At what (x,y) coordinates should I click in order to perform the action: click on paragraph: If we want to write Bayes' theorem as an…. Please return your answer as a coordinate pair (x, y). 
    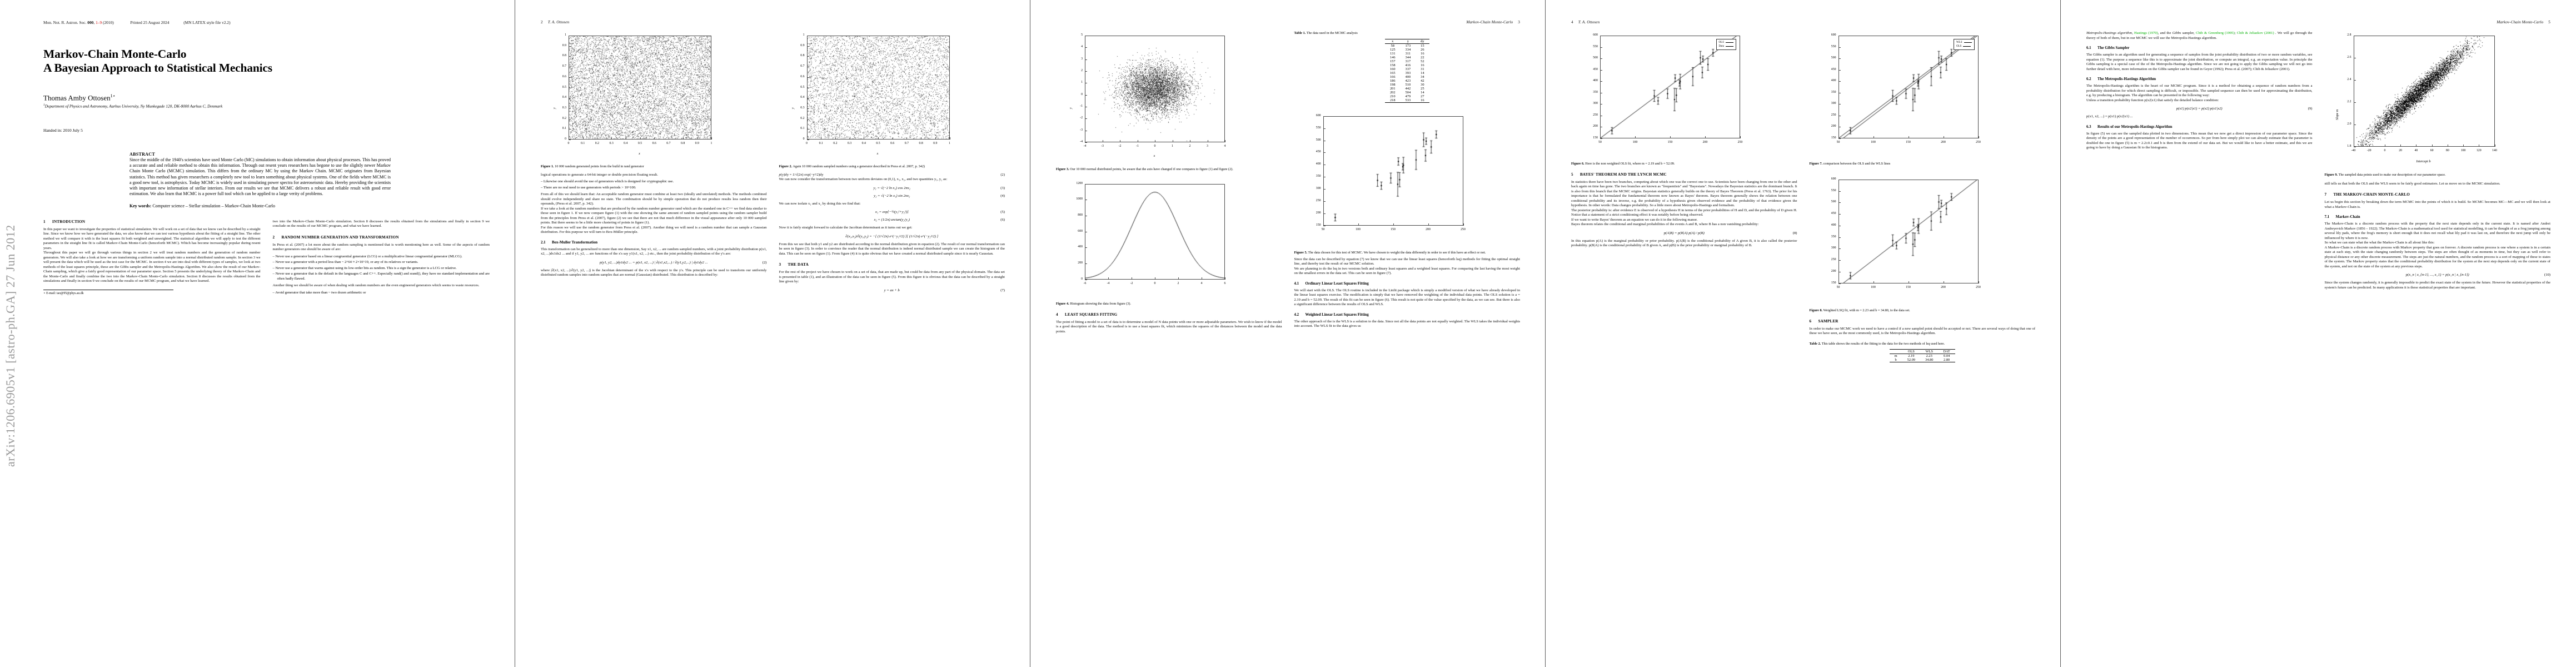
    Looking at the image, I should click on (1634, 219).